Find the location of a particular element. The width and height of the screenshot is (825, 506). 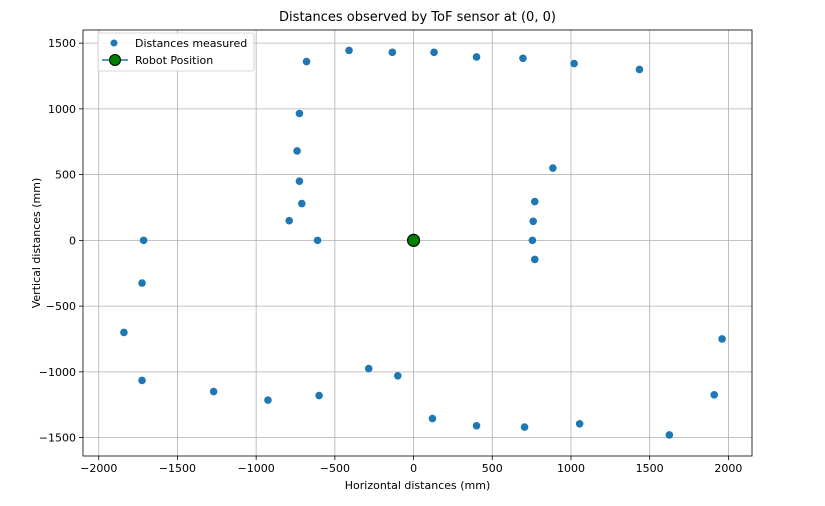

y-tick-label: −500 is located at coordinates (61, 306).